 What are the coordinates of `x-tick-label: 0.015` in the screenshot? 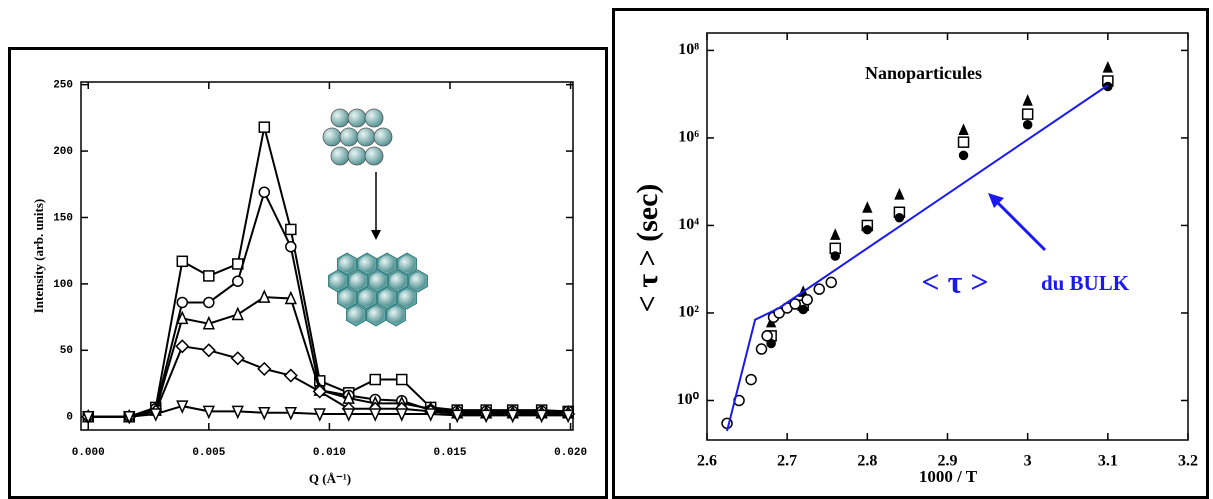 It's located at (449, 453).